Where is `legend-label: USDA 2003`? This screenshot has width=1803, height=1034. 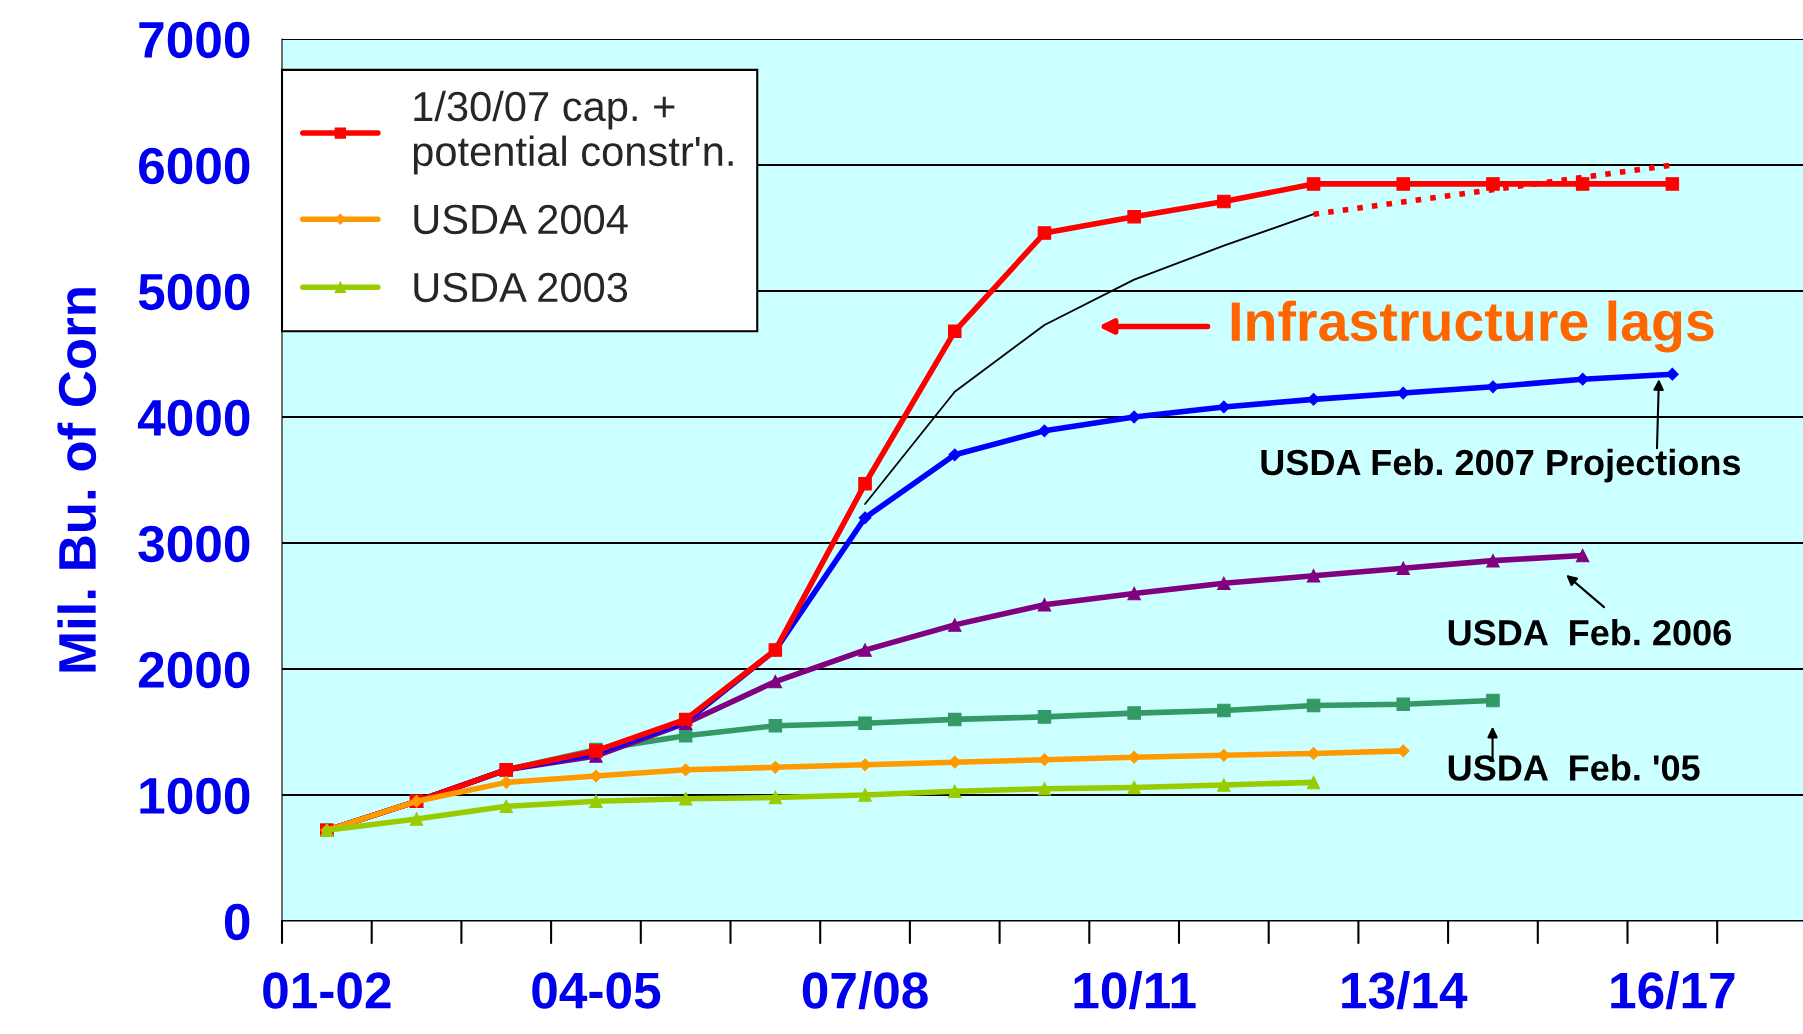
legend-label: USDA 2003 is located at coordinates (521, 287).